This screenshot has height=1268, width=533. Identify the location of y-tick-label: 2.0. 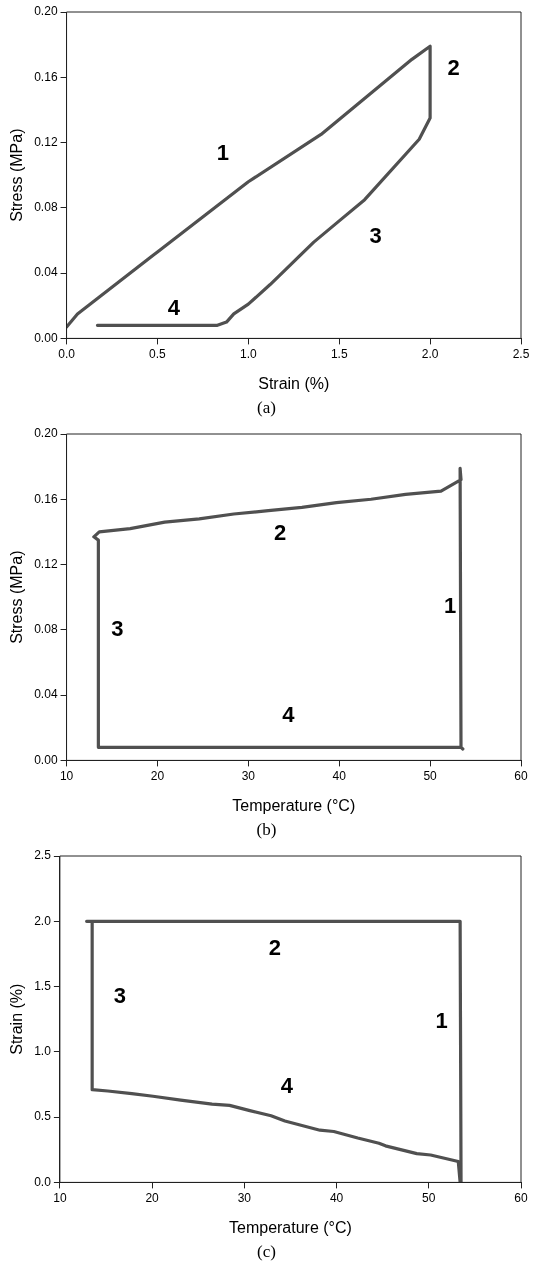
(43, 920).